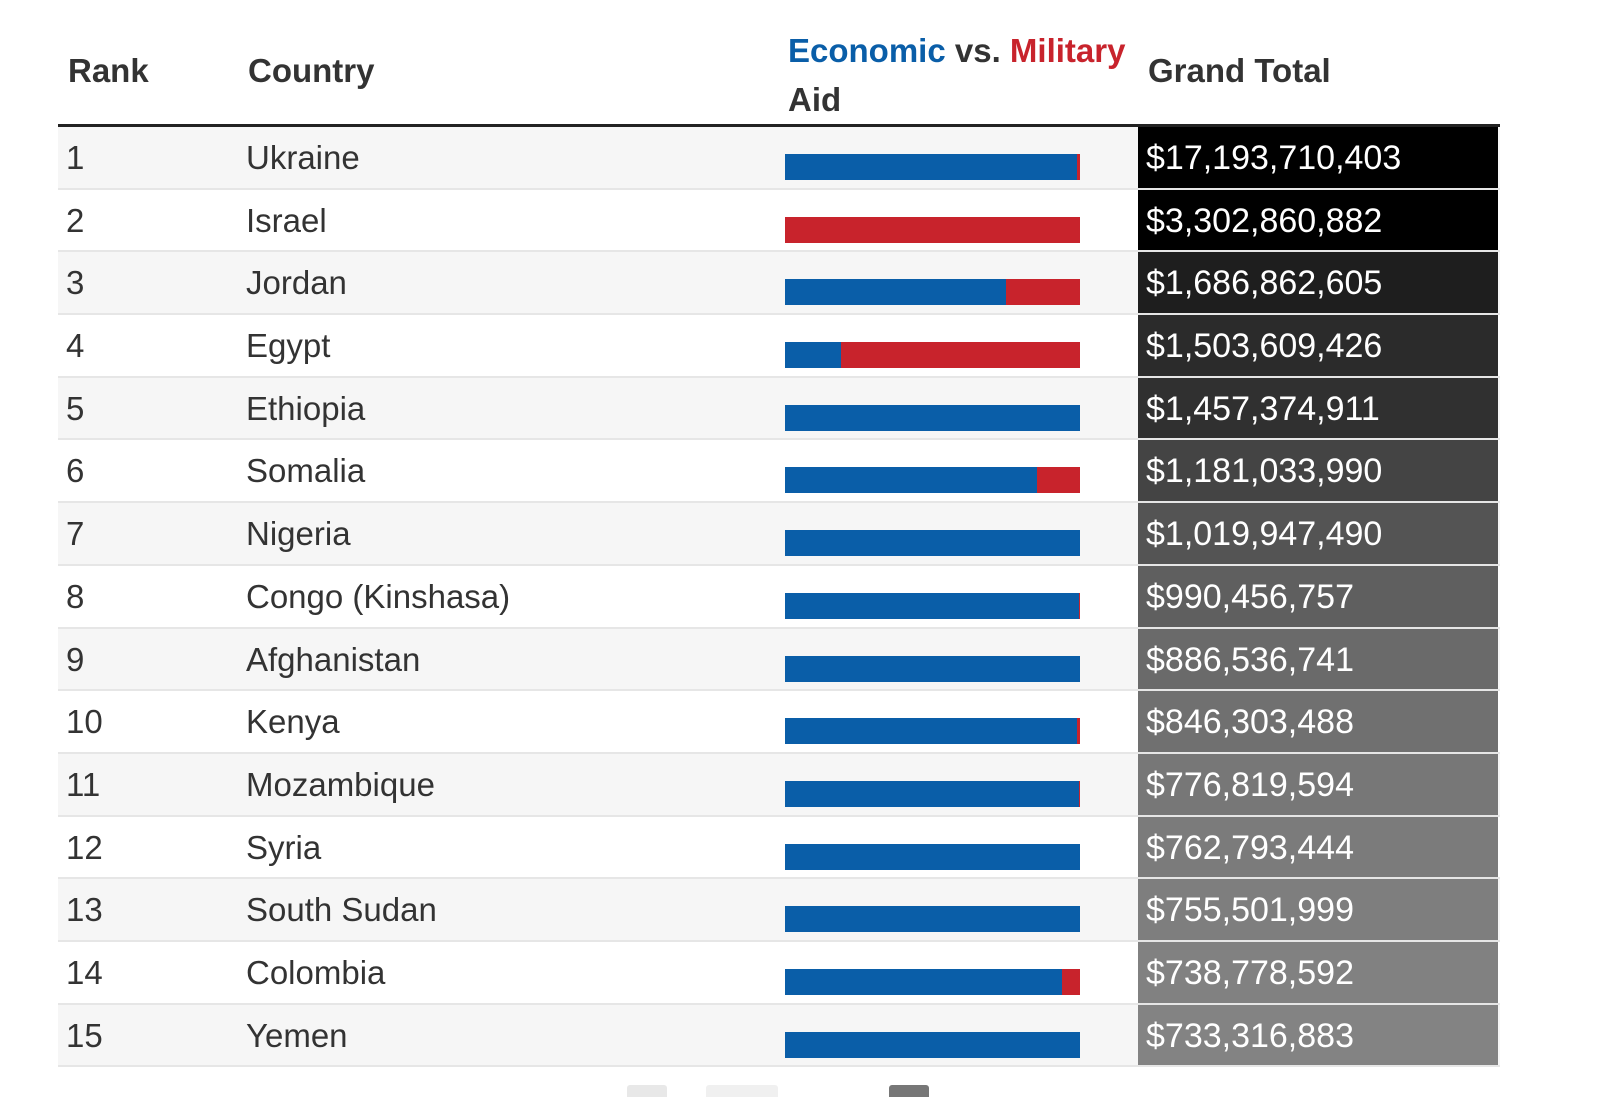  I want to click on table-row: 4 Egypt $1,503,609,426, so click(779, 346).